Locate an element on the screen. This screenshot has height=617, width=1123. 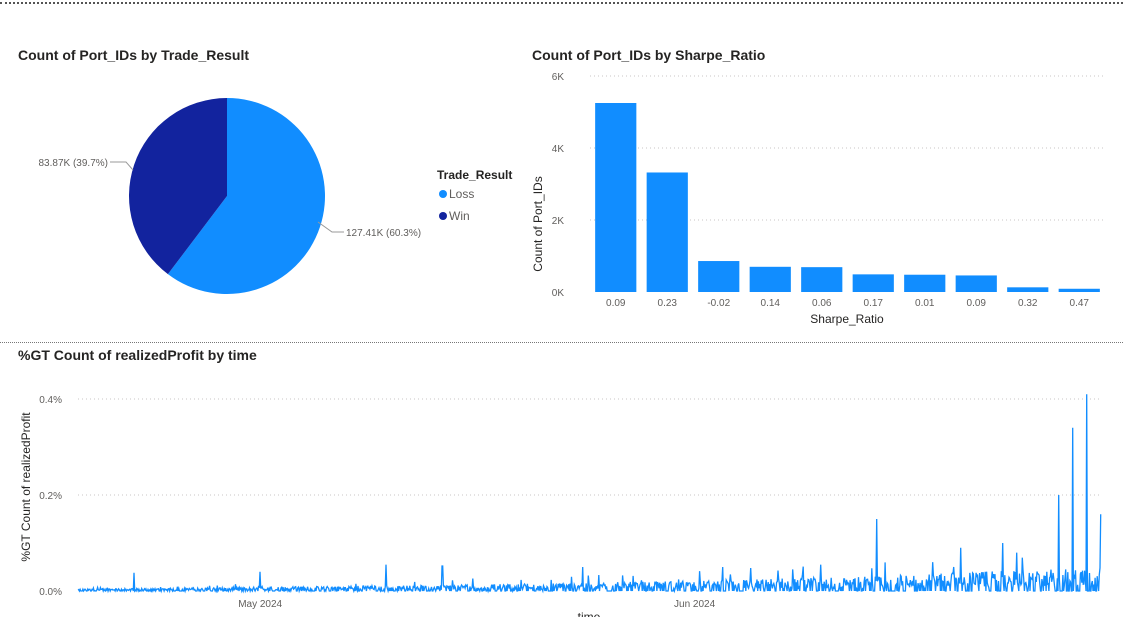
line-y-tick-label: 0.4% is located at coordinates (50, 400).